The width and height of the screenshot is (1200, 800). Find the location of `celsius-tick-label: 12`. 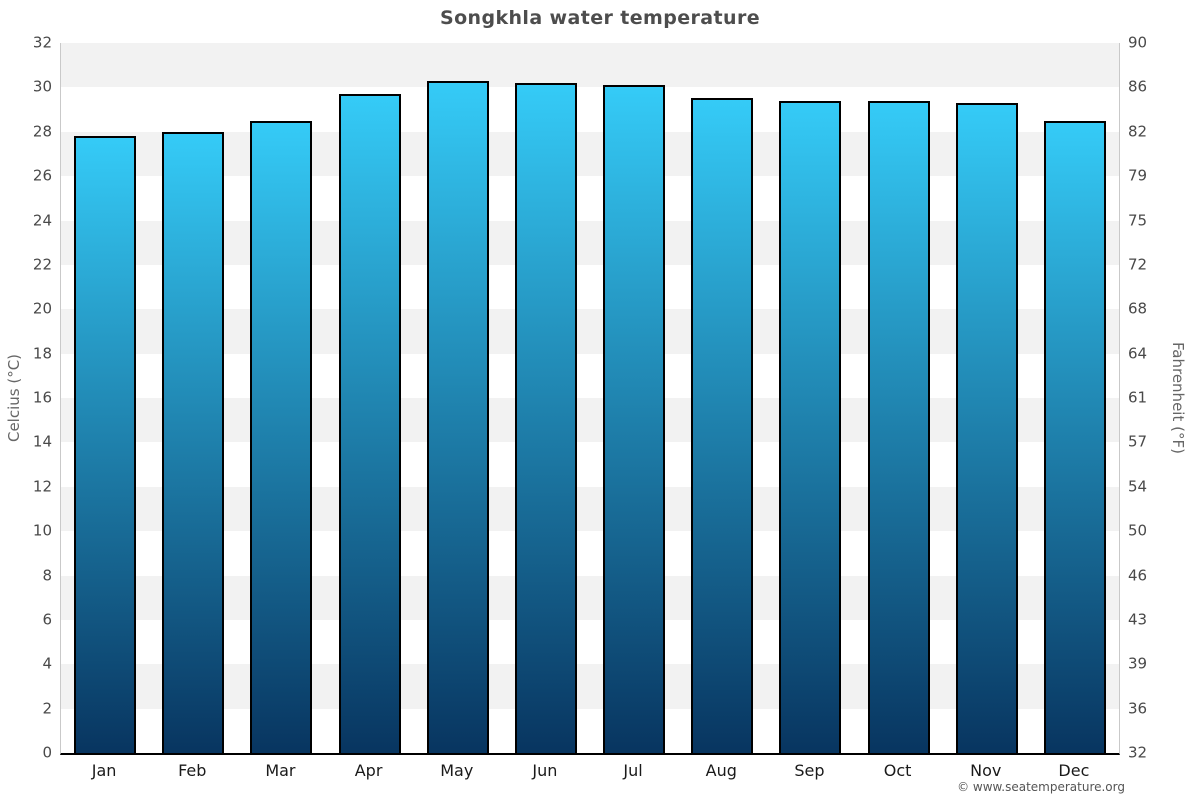

celsius-tick-label: 12 is located at coordinates (42, 486).